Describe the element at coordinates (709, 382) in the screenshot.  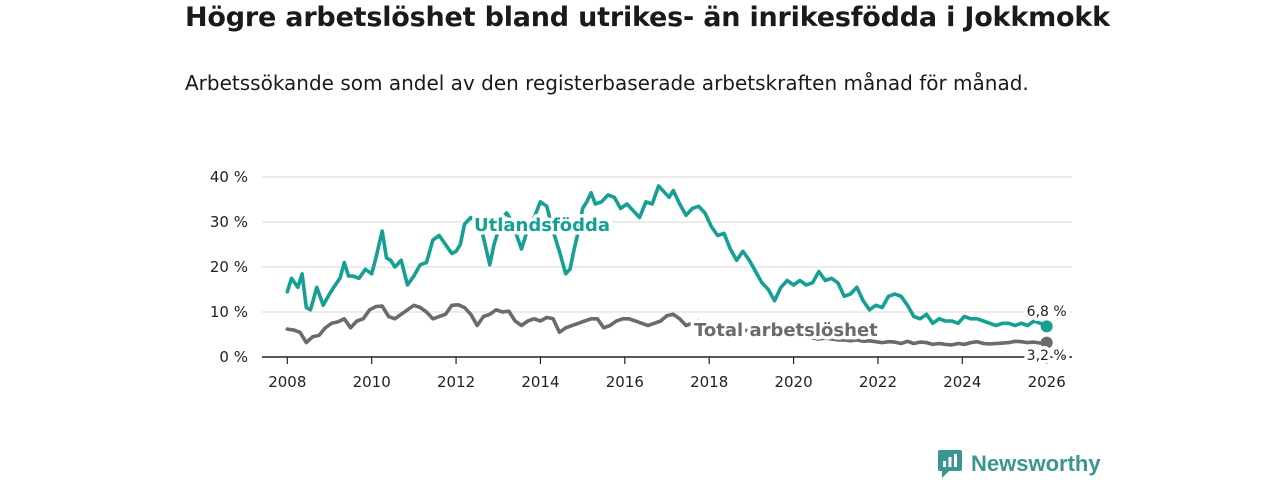
I see `x-tick-label: 2018` at that location.